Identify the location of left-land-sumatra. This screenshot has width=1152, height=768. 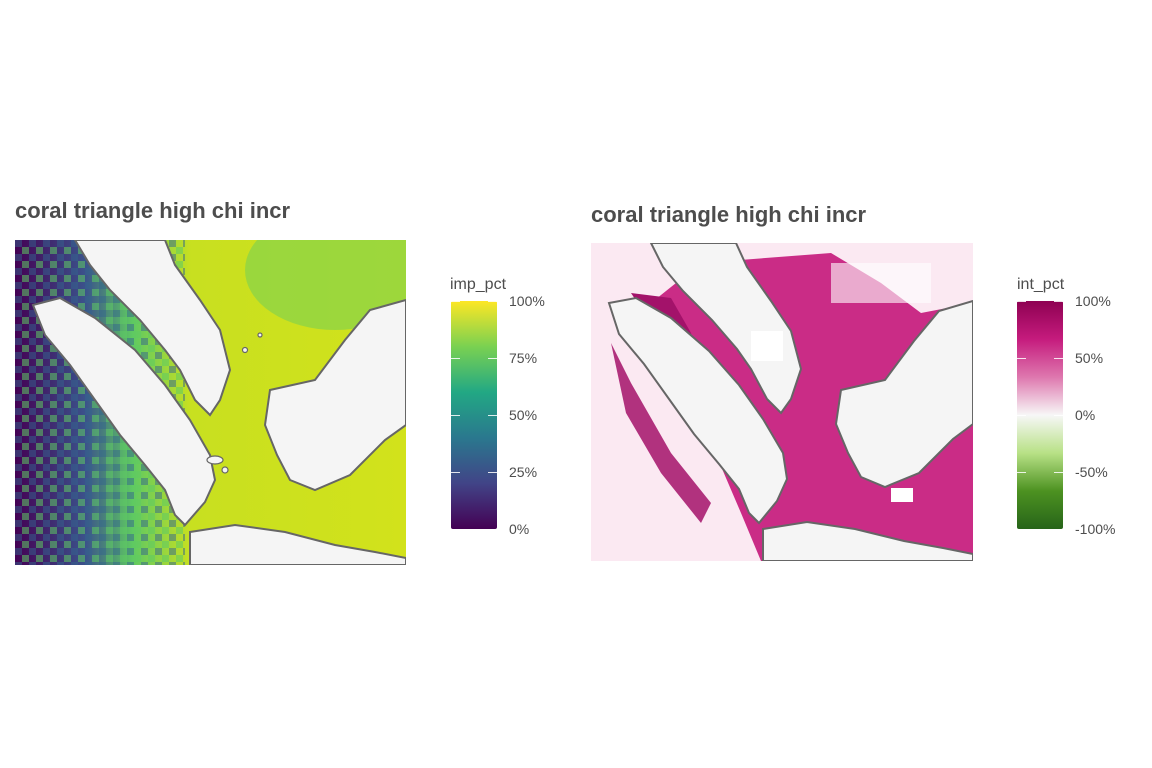
(124, 411).